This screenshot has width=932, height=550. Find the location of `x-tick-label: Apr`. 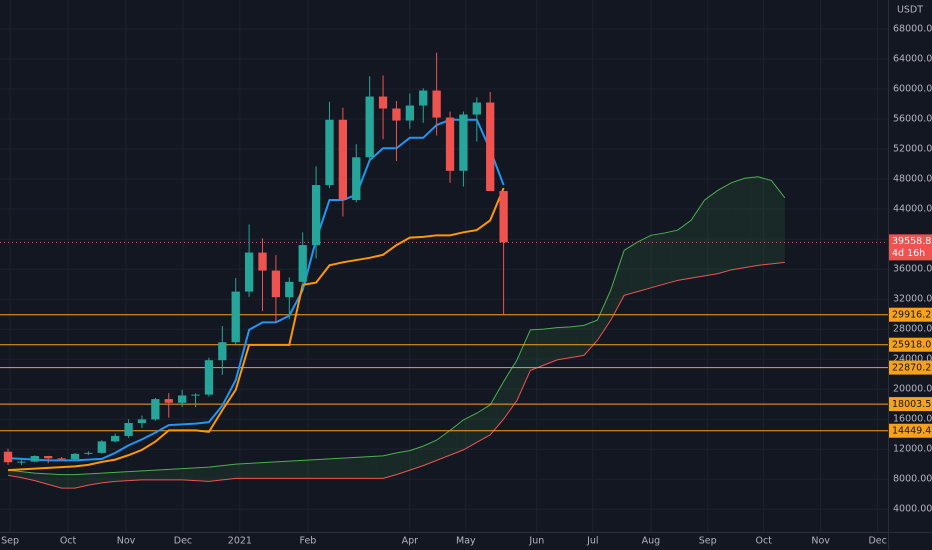

x-tick-label: Apr is located at coordinates (410, 541).